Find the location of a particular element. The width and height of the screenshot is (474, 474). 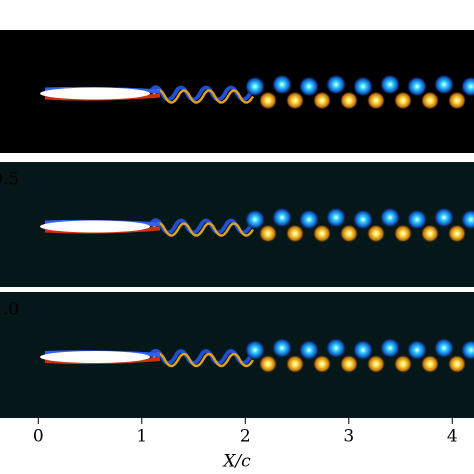

panel-label: 0.0 is located at coordinates (9, 48).